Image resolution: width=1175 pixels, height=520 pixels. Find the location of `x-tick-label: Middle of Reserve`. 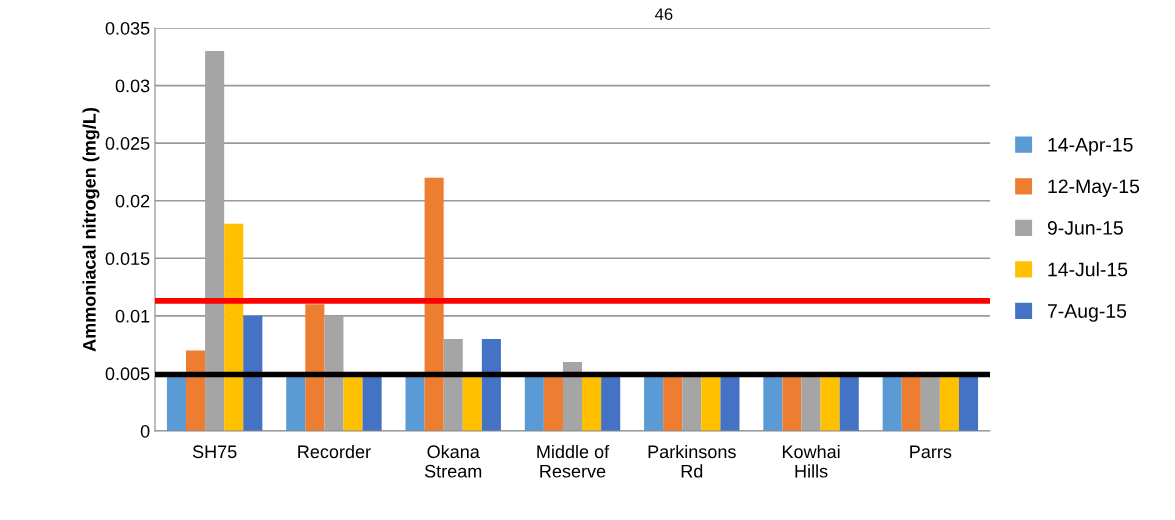

x-tick-label: Middle of Reserve is located at coordinates (573, 461).